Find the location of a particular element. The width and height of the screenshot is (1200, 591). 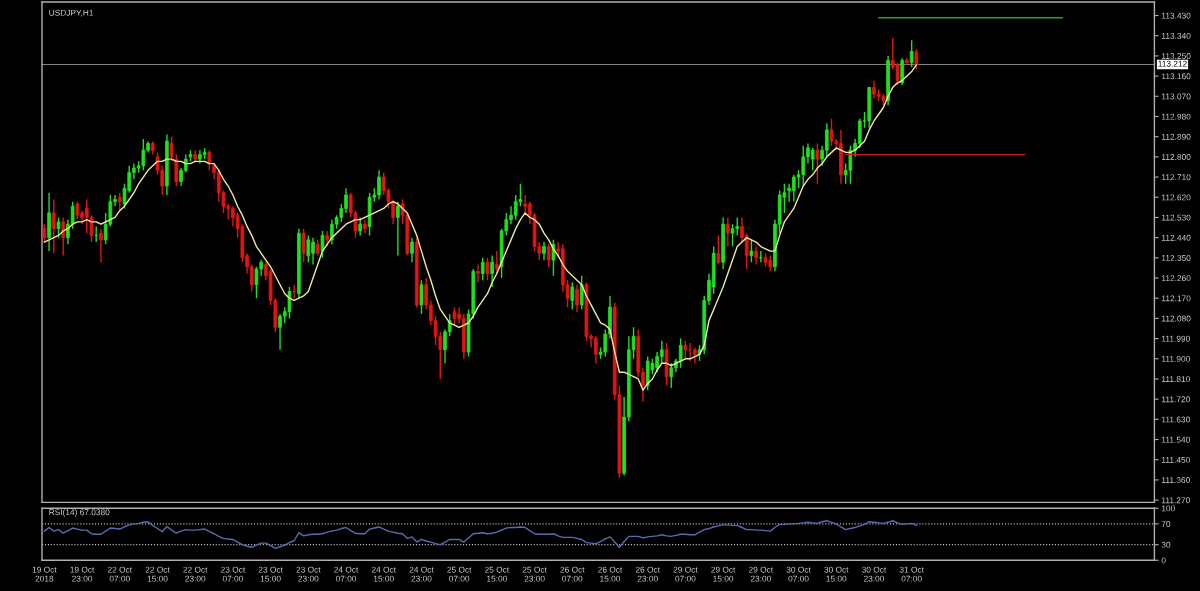

y-tick-label: 112.080 is located at coordinates (1176, 318).